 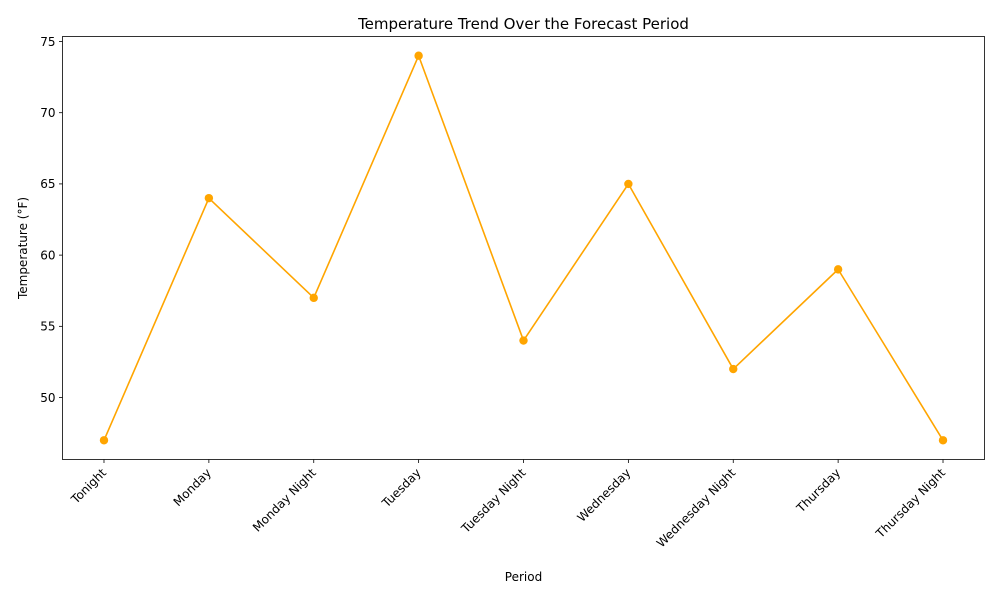 What do you see at coordinates (696, 508) in the screenshot?
I see `x-tick-label: Wednesday Night` at bounding box center [696, 508].